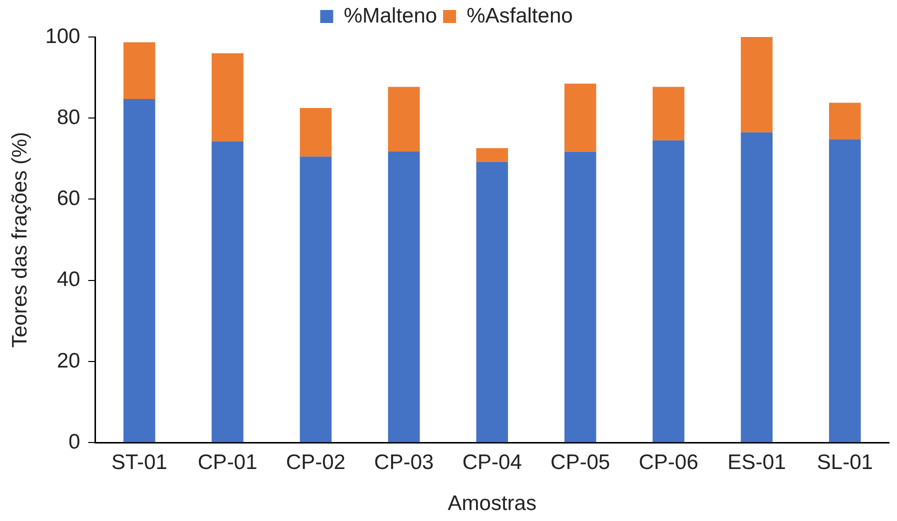 The width and height of the screenshot is (897, 521). I want to click on legend-label: %Malteno, so click(391, 16).